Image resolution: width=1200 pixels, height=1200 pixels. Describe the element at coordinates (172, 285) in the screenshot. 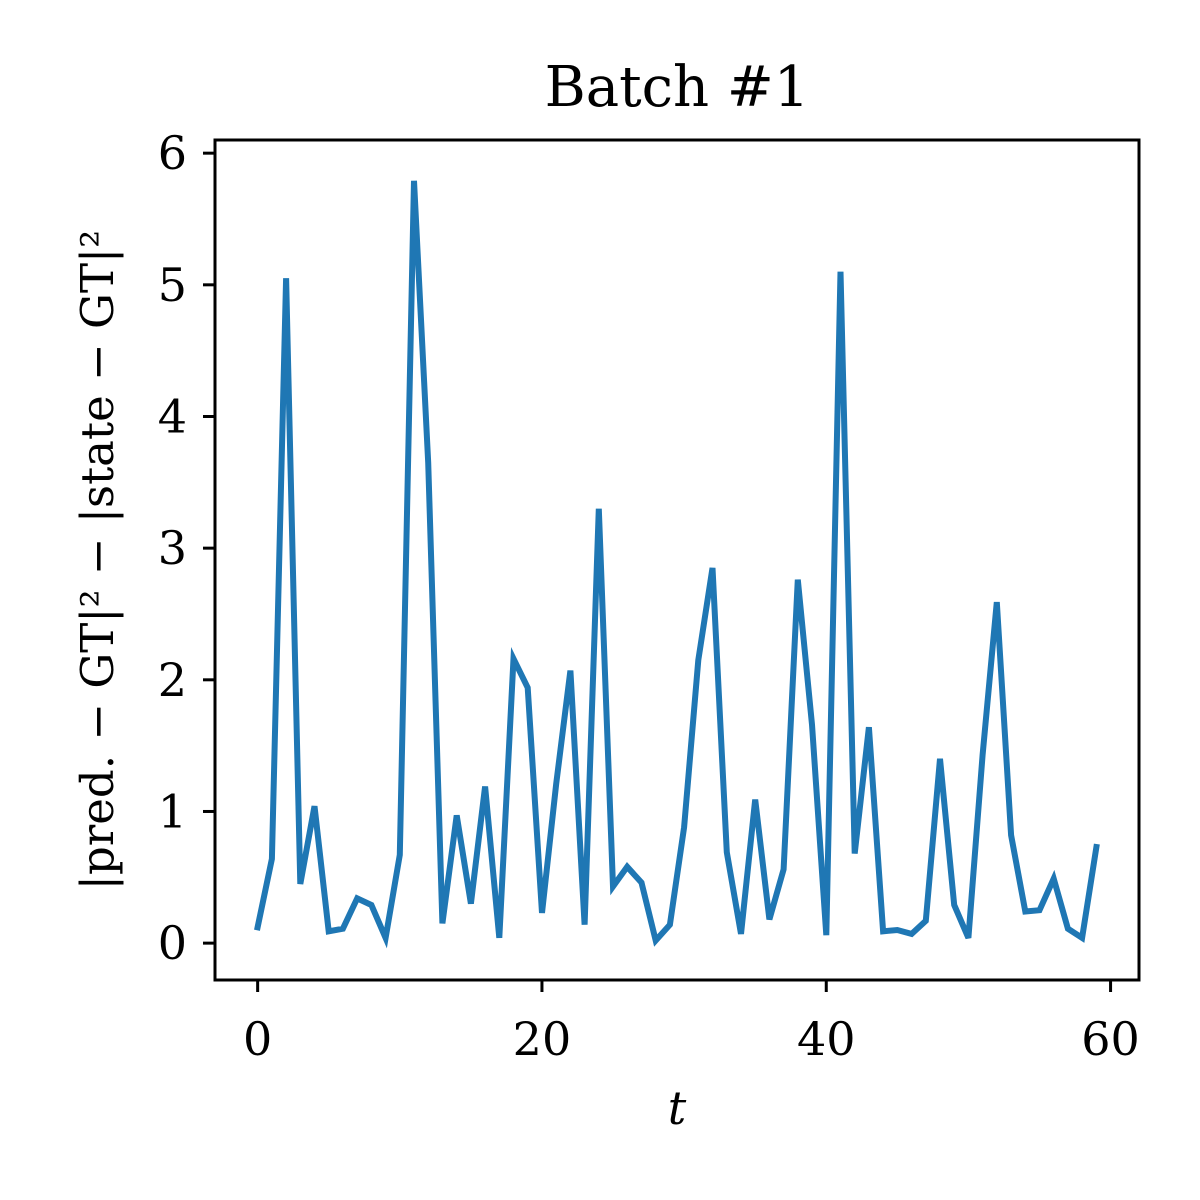

I see `y-tick-label: 5` at that location.